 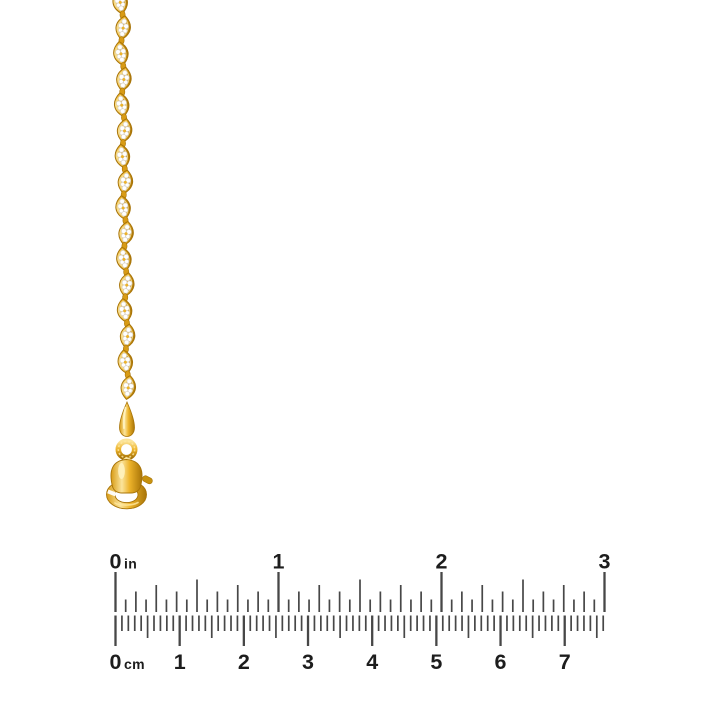 I want to click on ruler-cm-ticks, so click(x=359, y=630).